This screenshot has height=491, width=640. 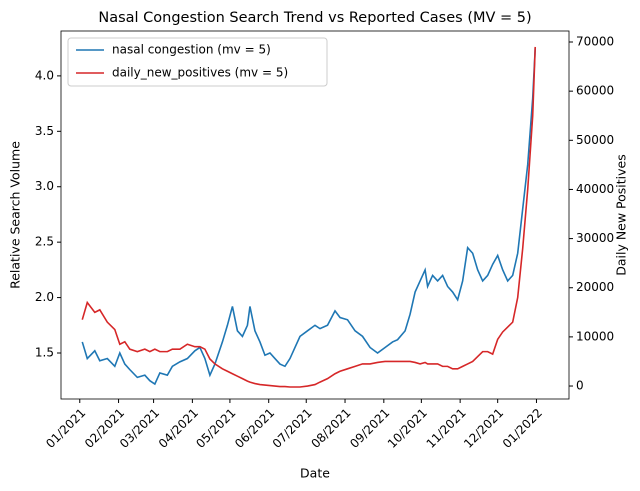 What do you see at coordinates (580, 386) in the screenshot?
I see `y2-tick-label: 0` at bounding box center [580, 386].